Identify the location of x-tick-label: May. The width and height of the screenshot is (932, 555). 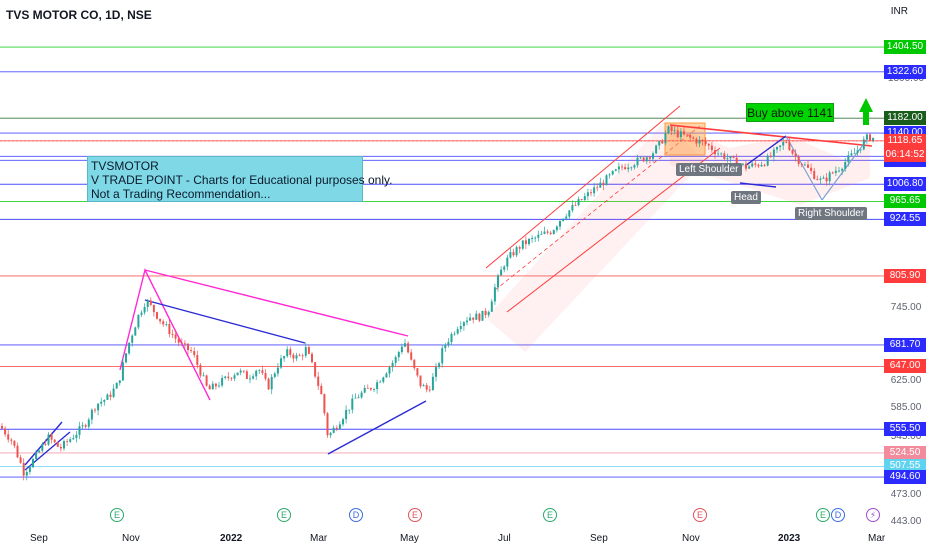
(409, 538).